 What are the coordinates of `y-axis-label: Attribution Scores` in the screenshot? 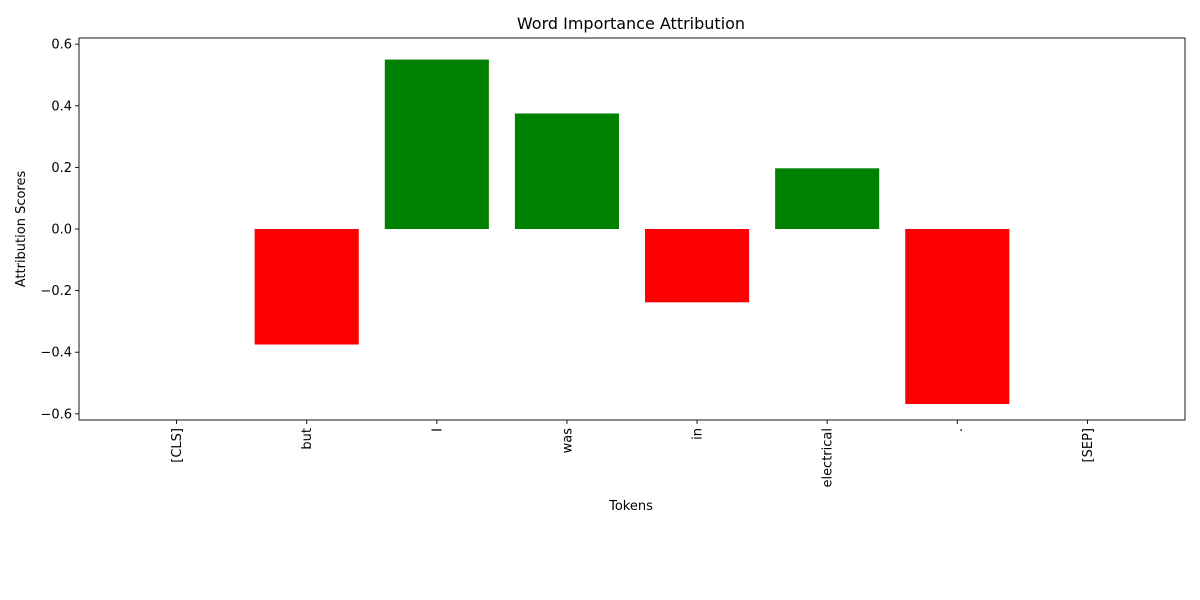 It's located at (21, 229).